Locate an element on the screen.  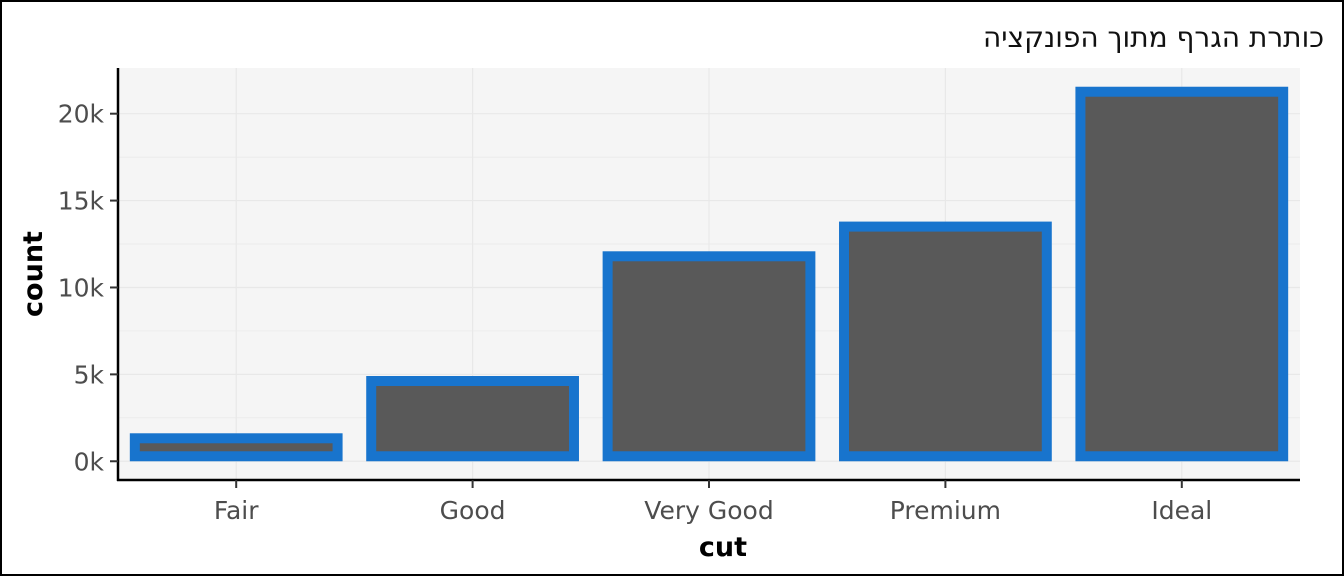
y-tick-label: 10k is located at coordinates (81, 287).